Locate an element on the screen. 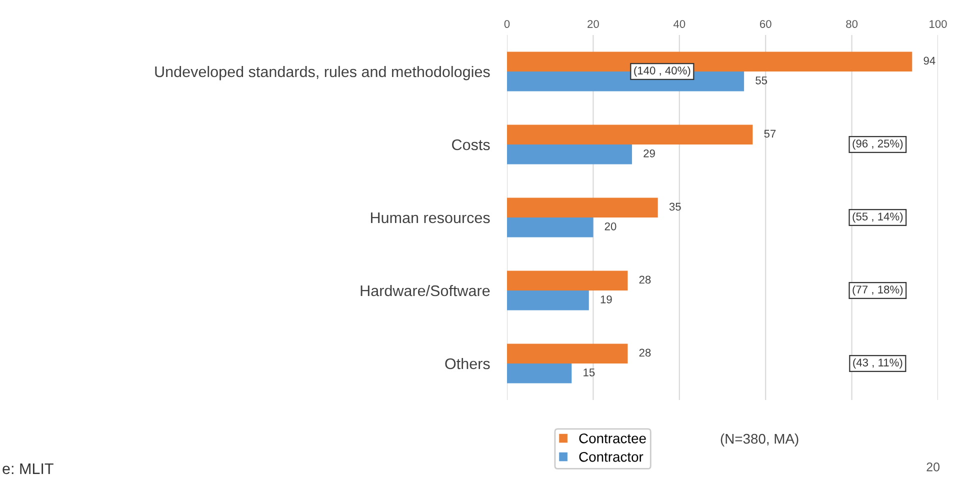 This screenshot has width=957, height=484. text: 20 is located at coordinates (933, 467).